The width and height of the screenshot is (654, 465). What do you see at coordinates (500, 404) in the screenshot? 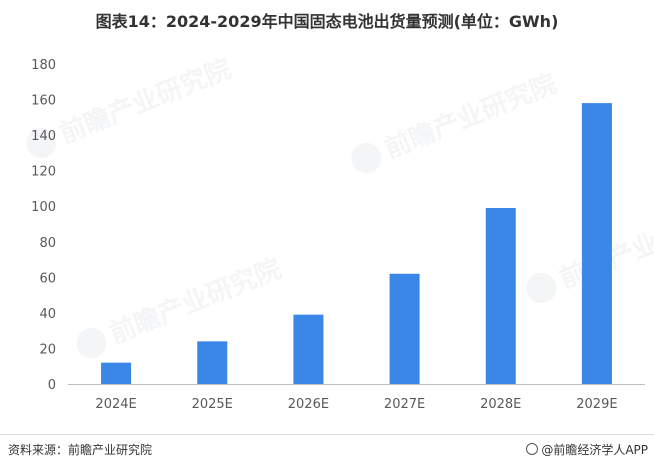
I see `x-tick-label: 2028E` at bounding box center [500, 404].